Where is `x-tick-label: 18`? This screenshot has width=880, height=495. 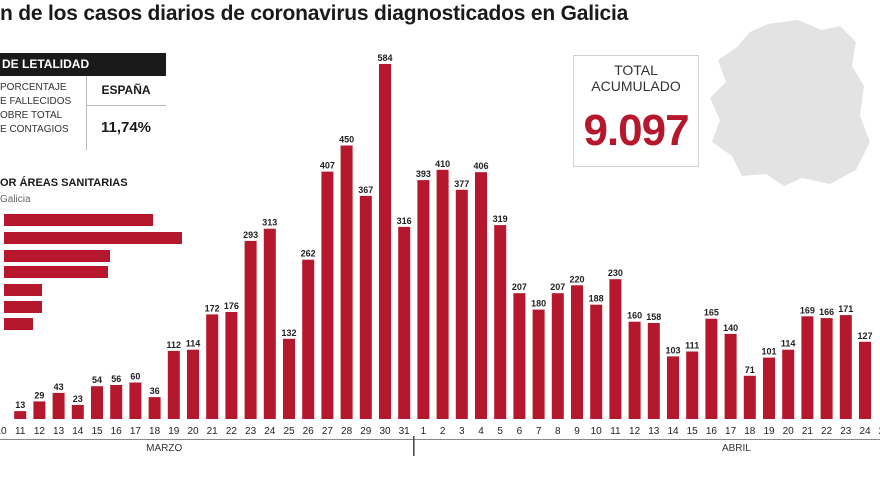 x-tick-label: 18 is located at coordinates (155, 431).